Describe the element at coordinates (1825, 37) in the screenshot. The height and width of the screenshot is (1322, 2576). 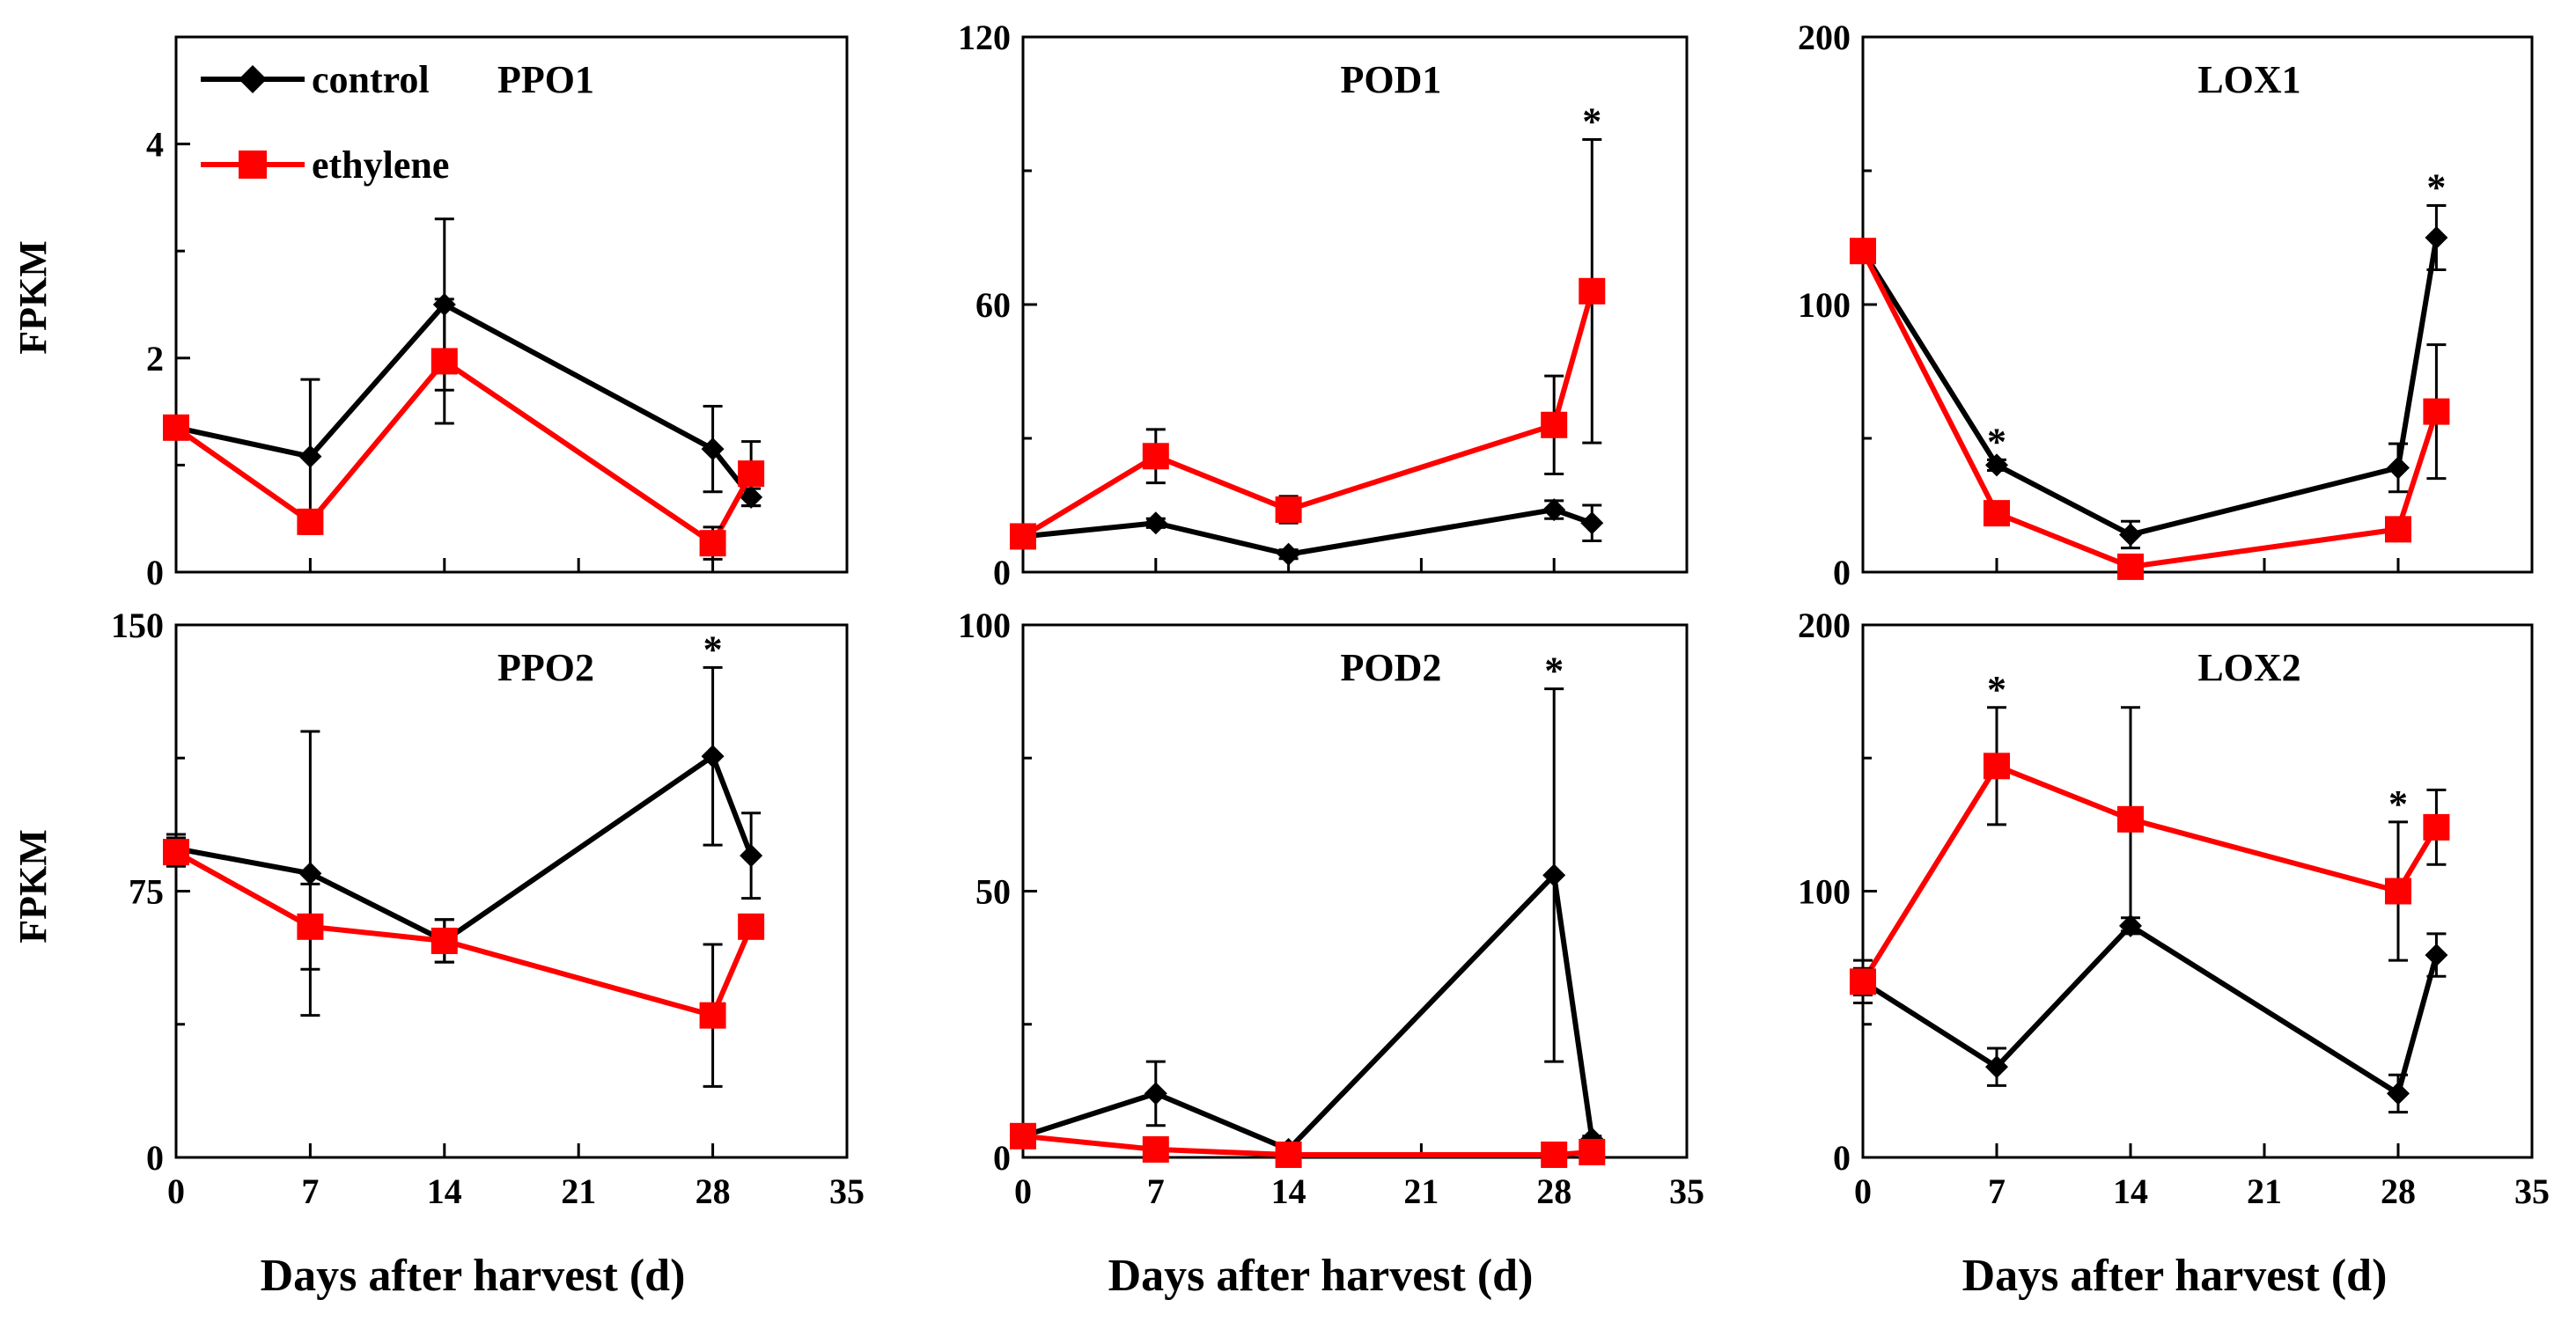
I see `y-tick-label: 200` at that location.